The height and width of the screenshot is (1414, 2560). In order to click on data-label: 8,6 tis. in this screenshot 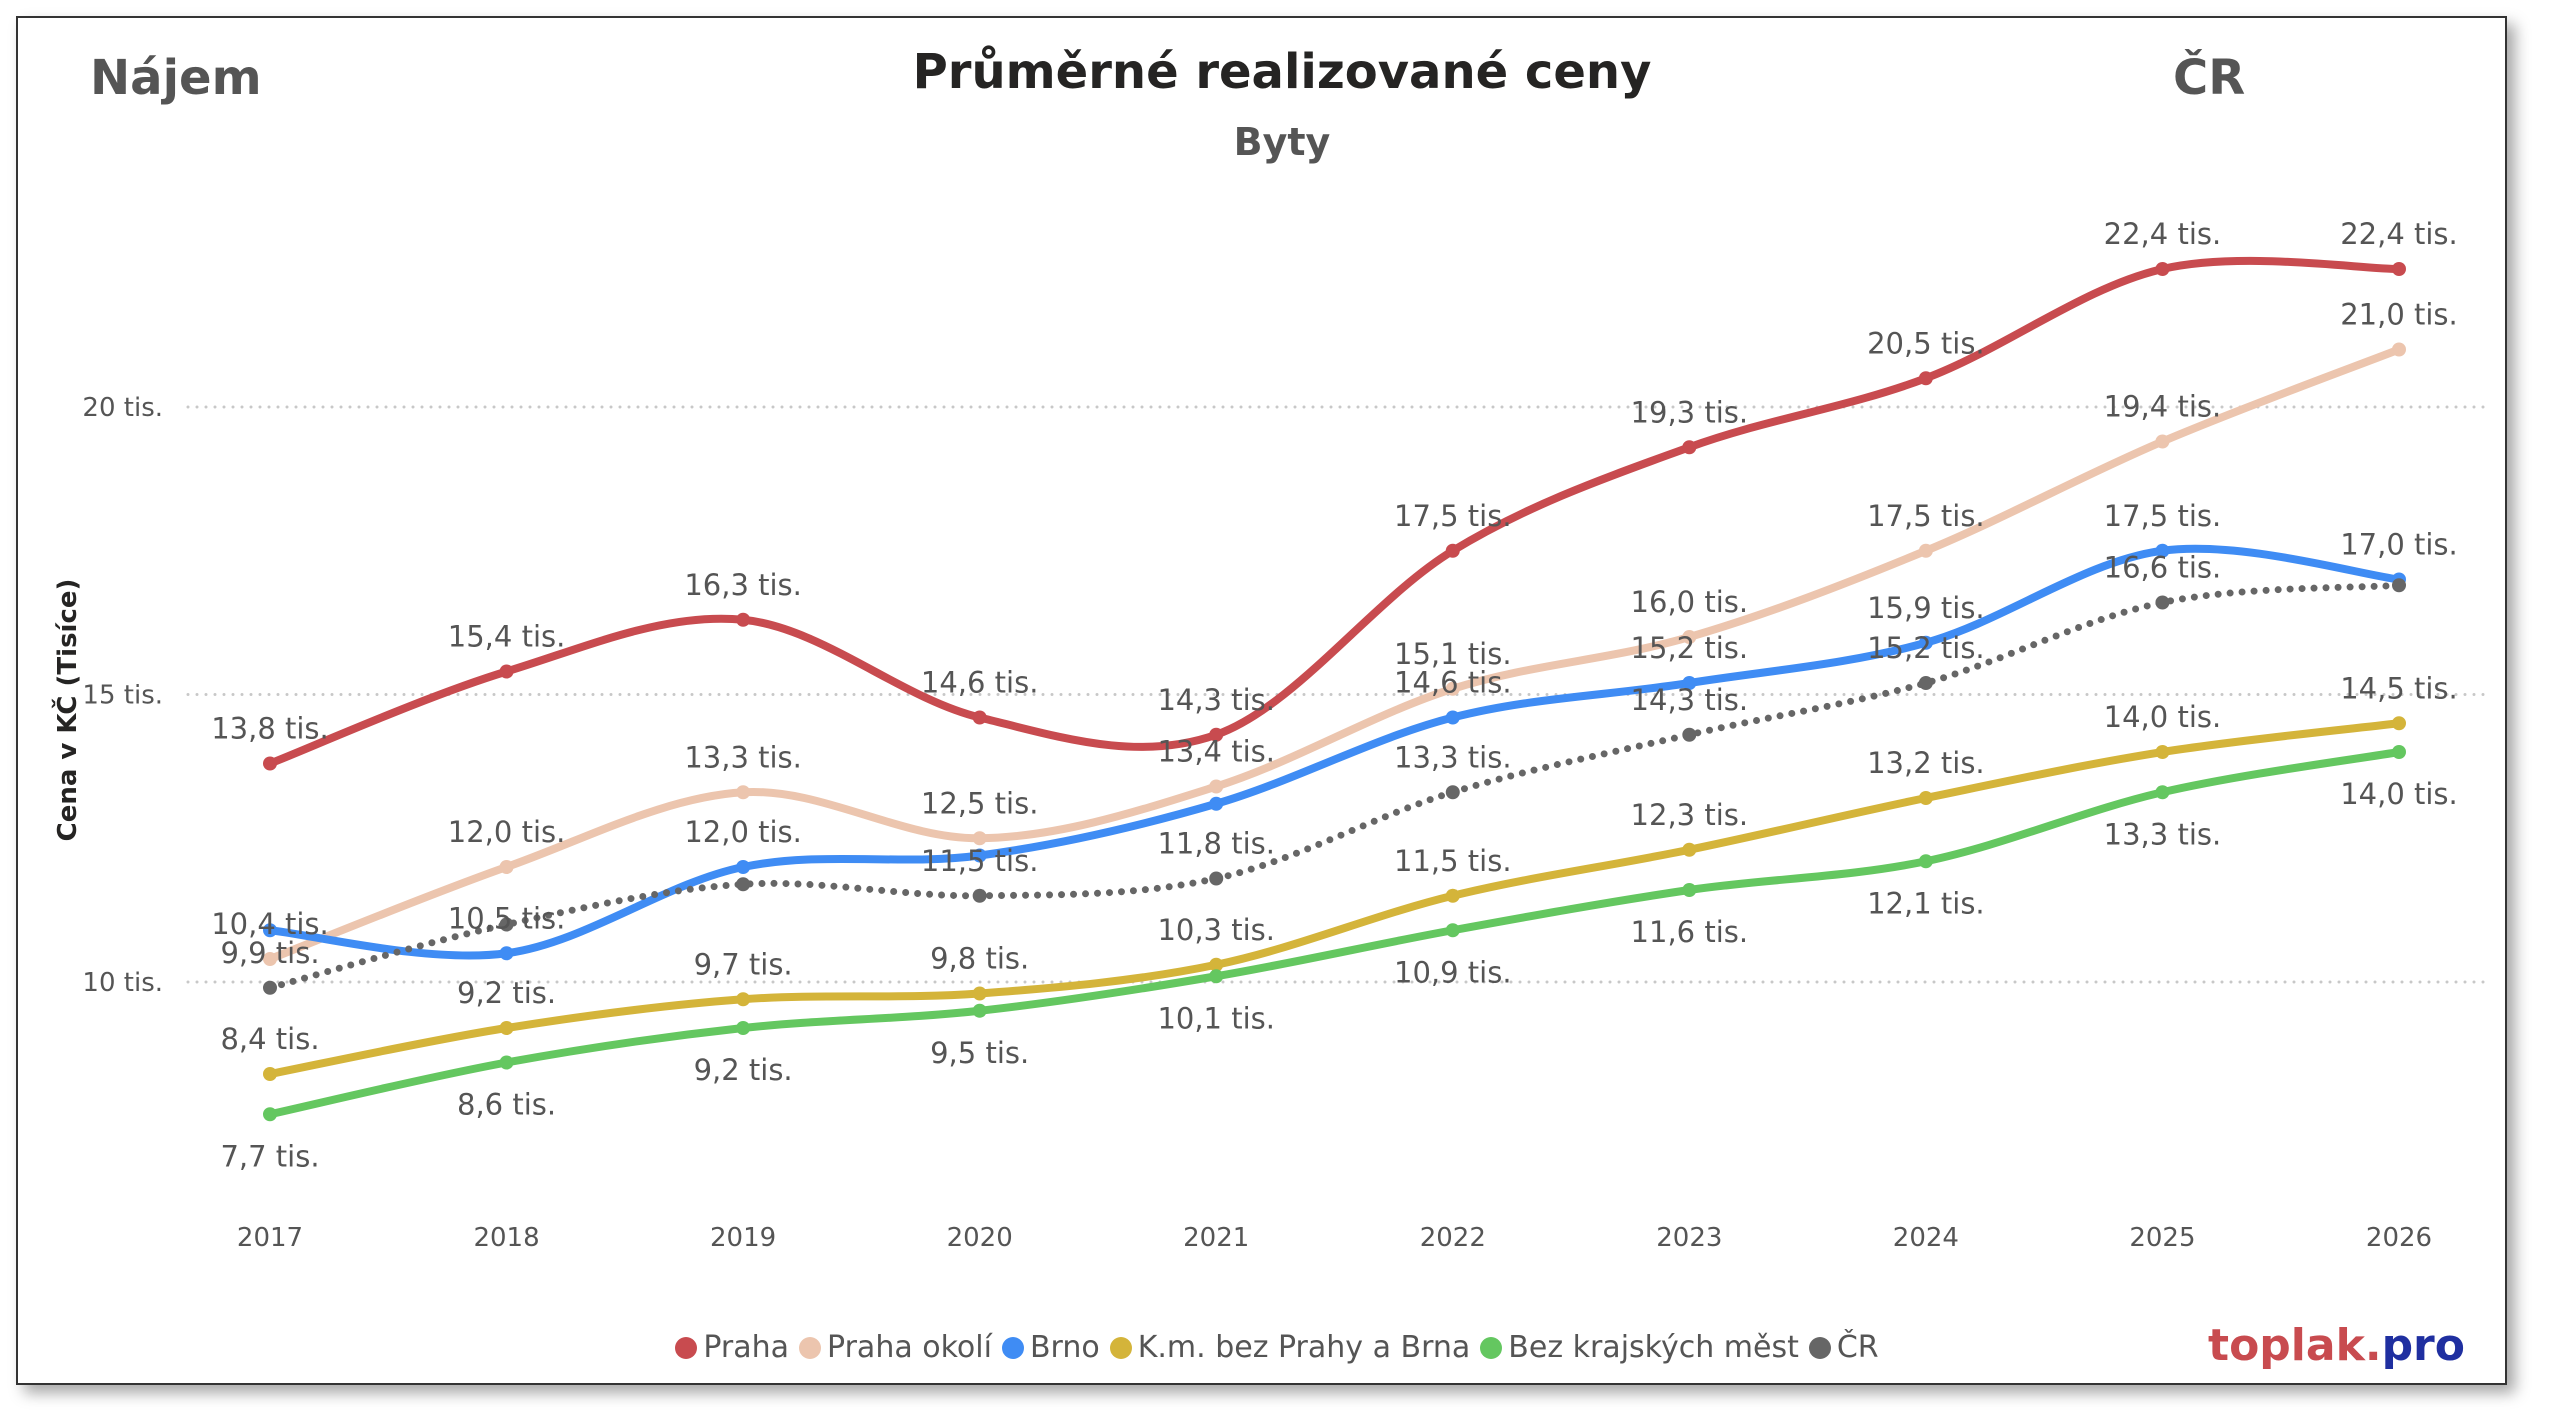, I will do `click(506, 1105)`.